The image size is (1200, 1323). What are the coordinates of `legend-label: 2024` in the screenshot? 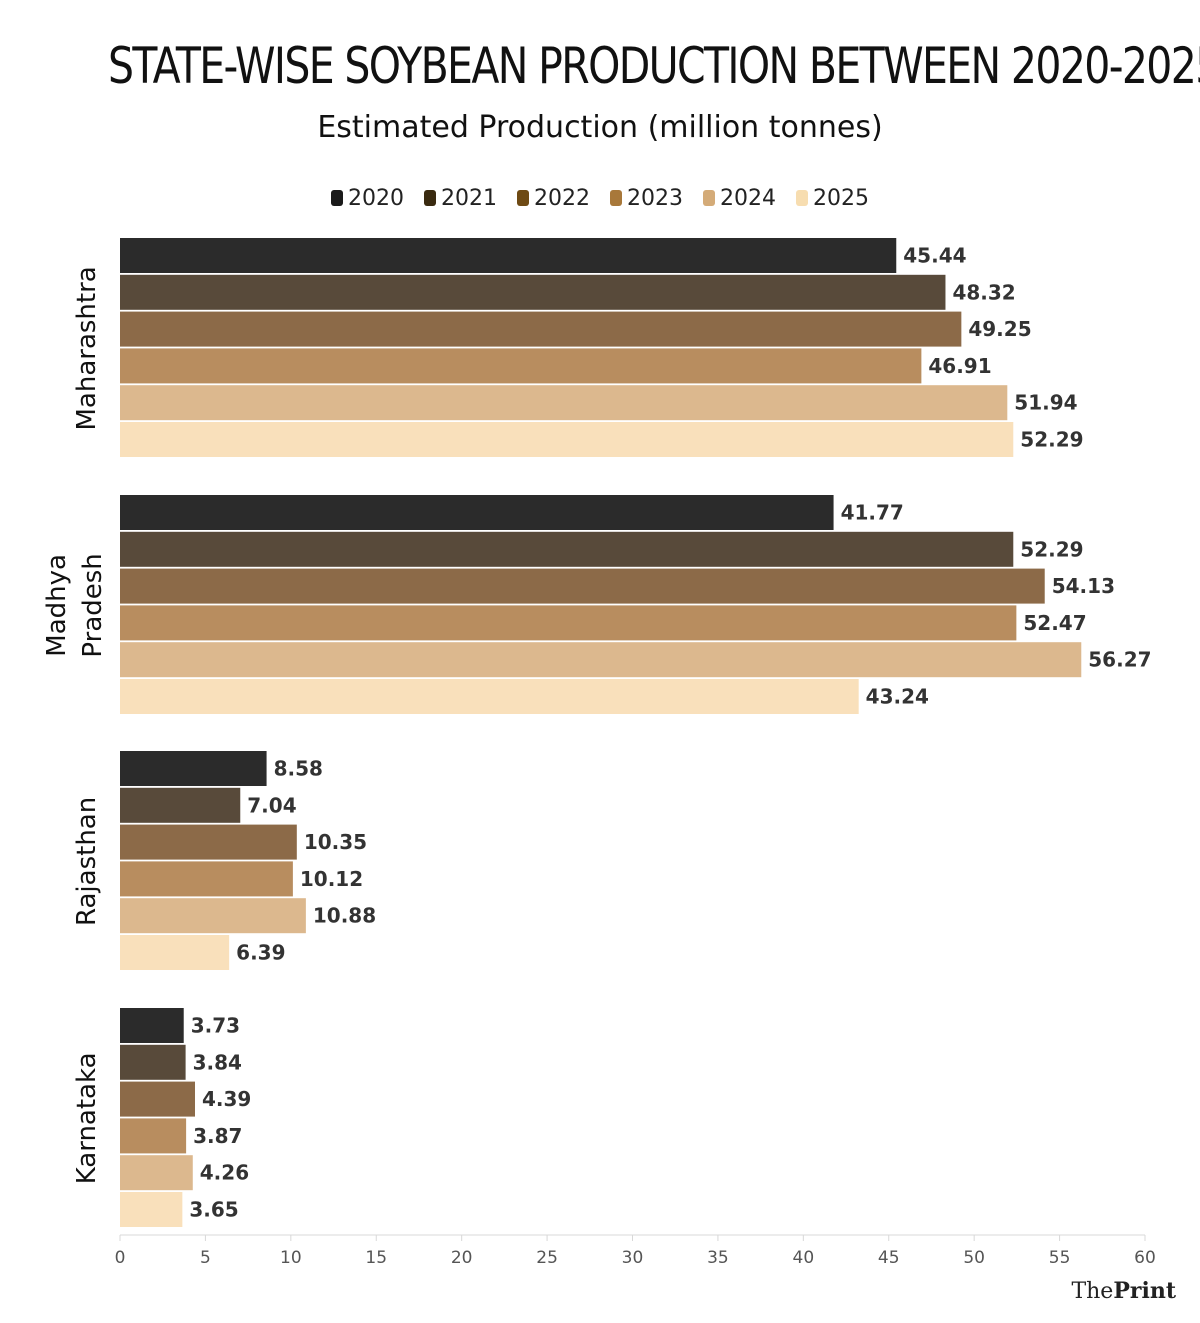 It's located at (748, 198).